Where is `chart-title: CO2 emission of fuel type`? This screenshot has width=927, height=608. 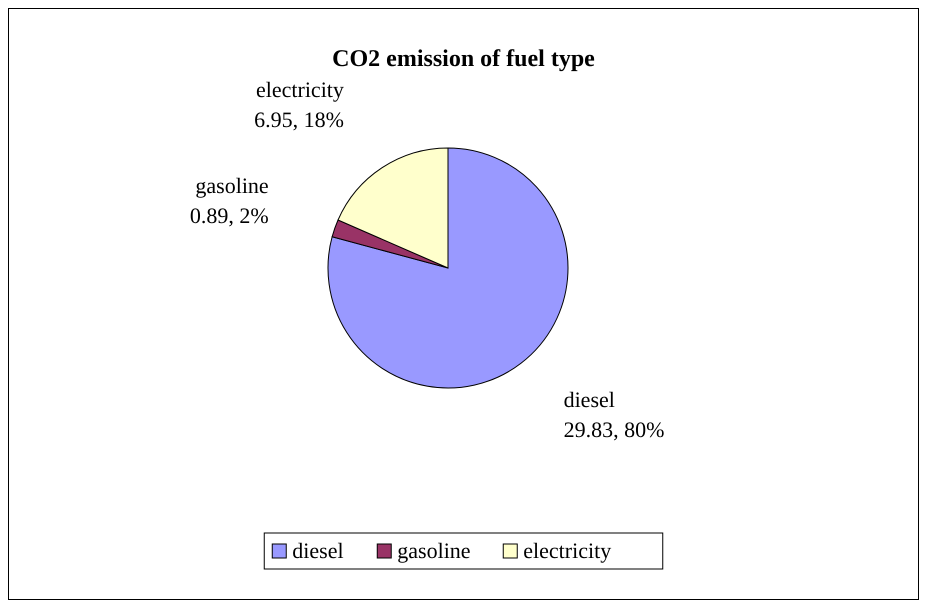 chart-title: CO2 emission of fuel type is located at coordinates (464, 59).